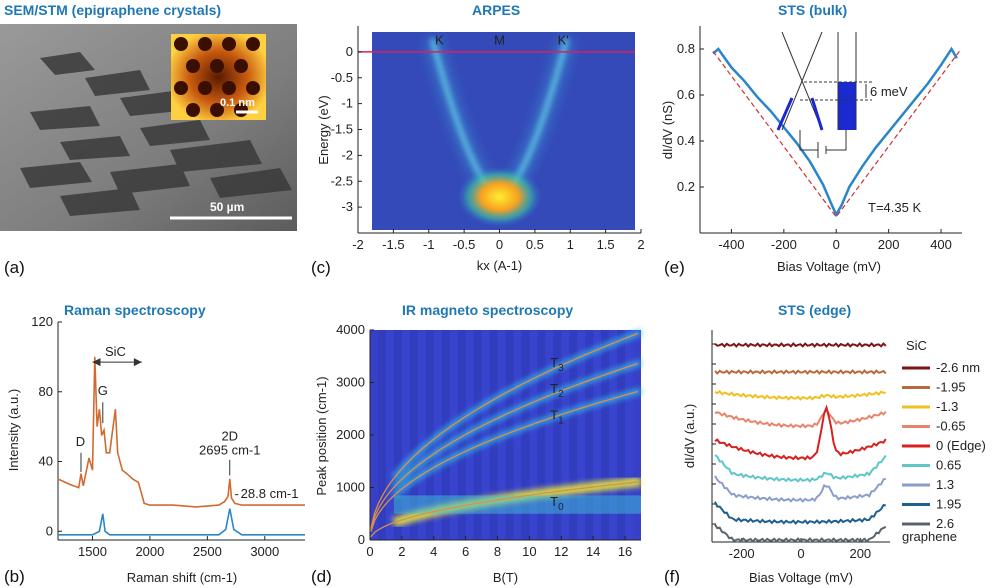 This screenshot has width=1000, height=588. I want to click on y-tick-label: 0.8, so click(686, 48).